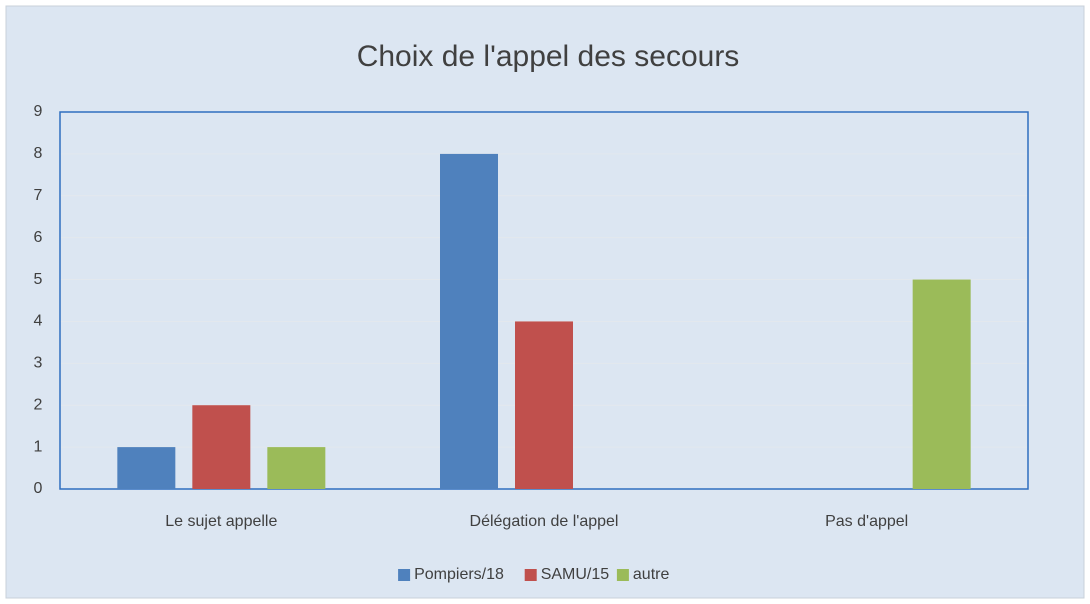 This screenshot has width=1090, height=604. I want to click on y-tick-label: 5, so click(38, 279).